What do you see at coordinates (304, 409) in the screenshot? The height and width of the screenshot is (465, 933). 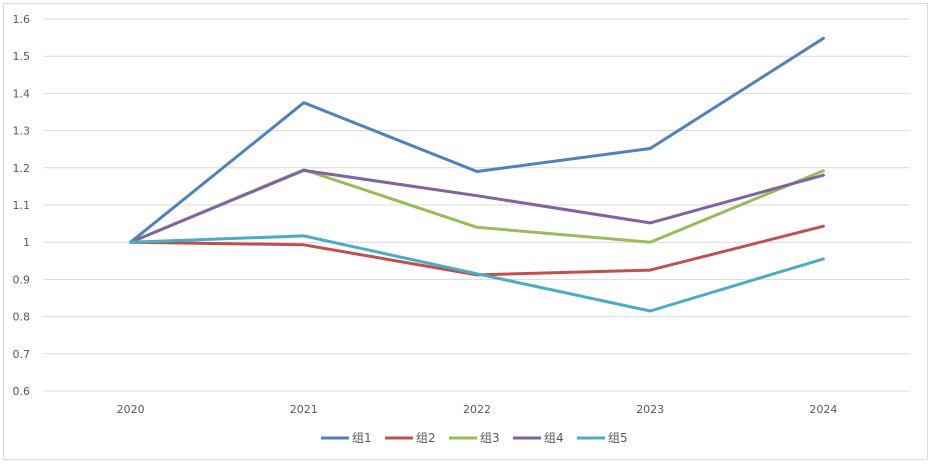 I see `x-tick-label: 2021` at bounding box center [304, 409].